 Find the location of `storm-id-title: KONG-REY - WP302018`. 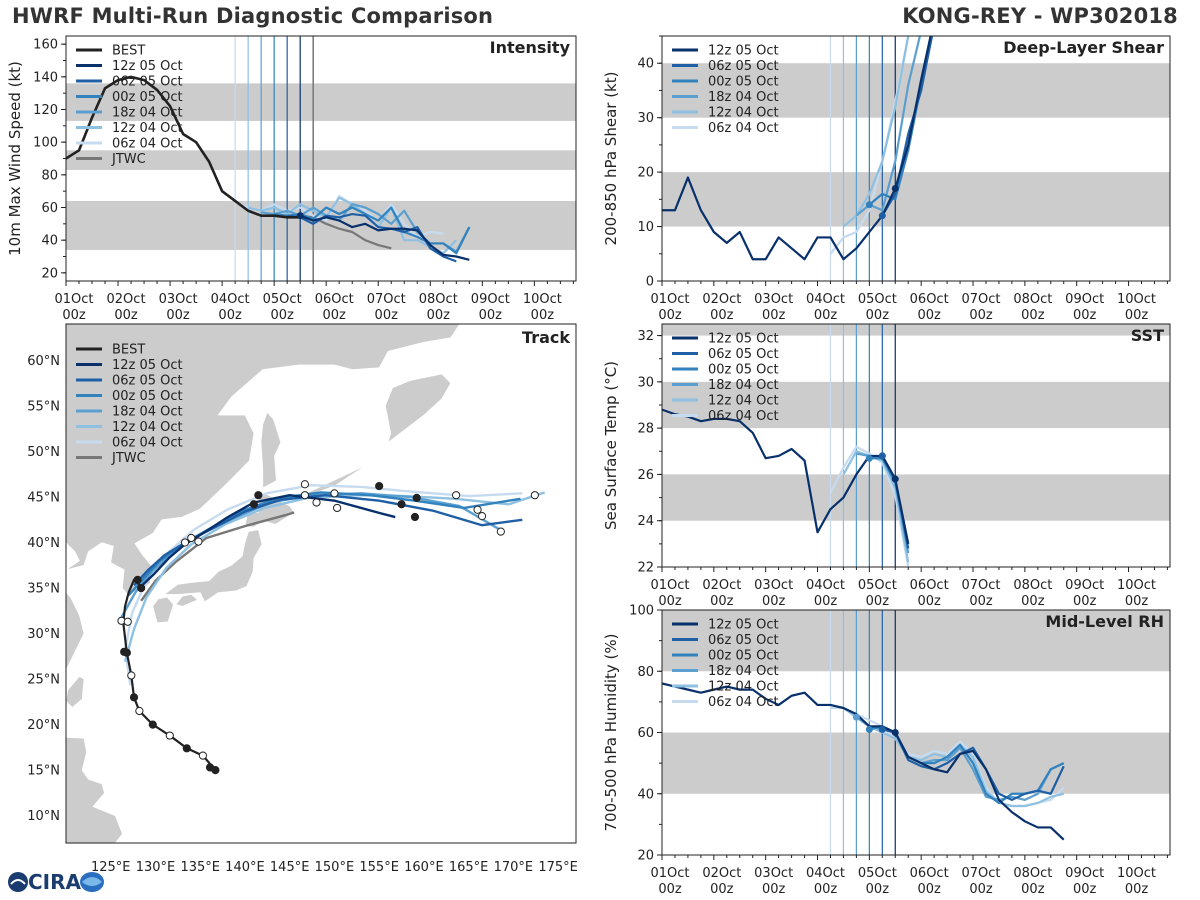

storm-id-title: KONG-REY - WP302018 is located at coordinates (1040, 16).